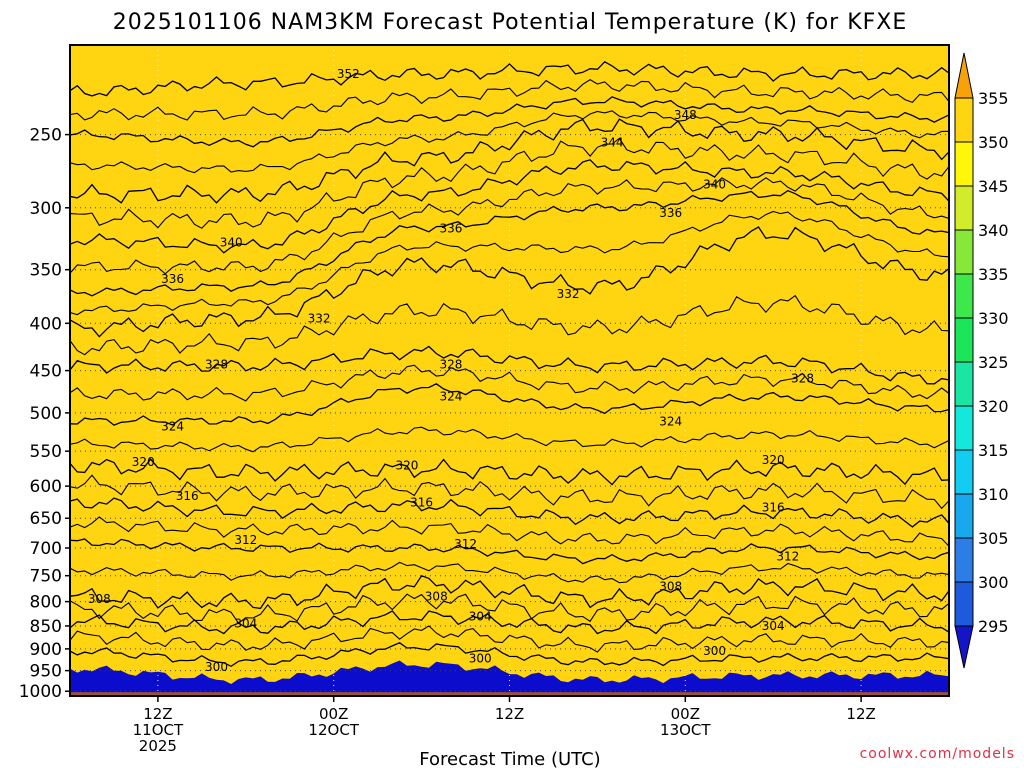  What do you see at coordinates (964, 647) in the screenshot?
I see `colorbar-bottom-triangle` at bounding box center [964, 647].